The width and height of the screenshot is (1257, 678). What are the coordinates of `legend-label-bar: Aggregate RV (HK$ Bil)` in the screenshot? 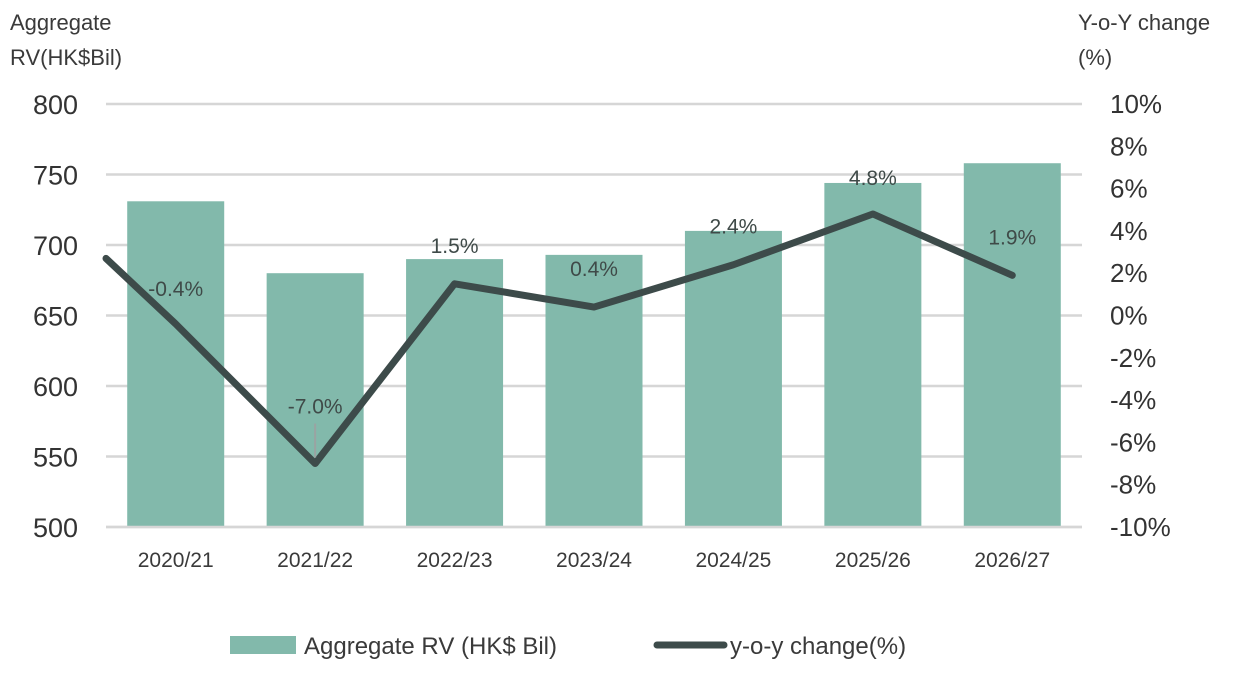 It's located at (430, 646).